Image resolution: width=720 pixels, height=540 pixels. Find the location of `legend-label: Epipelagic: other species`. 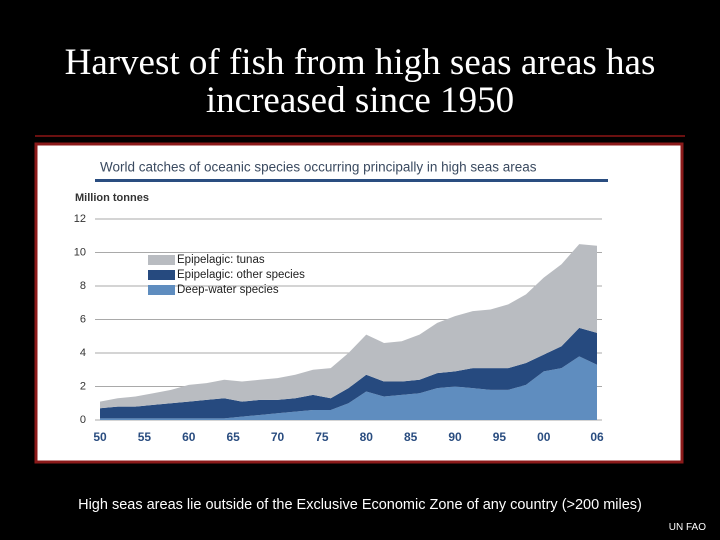

legend-label: Epipelagic: other species is located at coordinates (241, 275).